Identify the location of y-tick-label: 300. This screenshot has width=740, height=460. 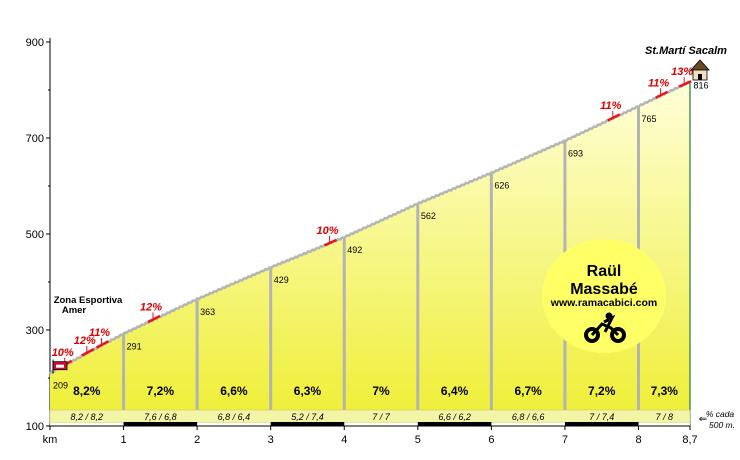
(35, 331).